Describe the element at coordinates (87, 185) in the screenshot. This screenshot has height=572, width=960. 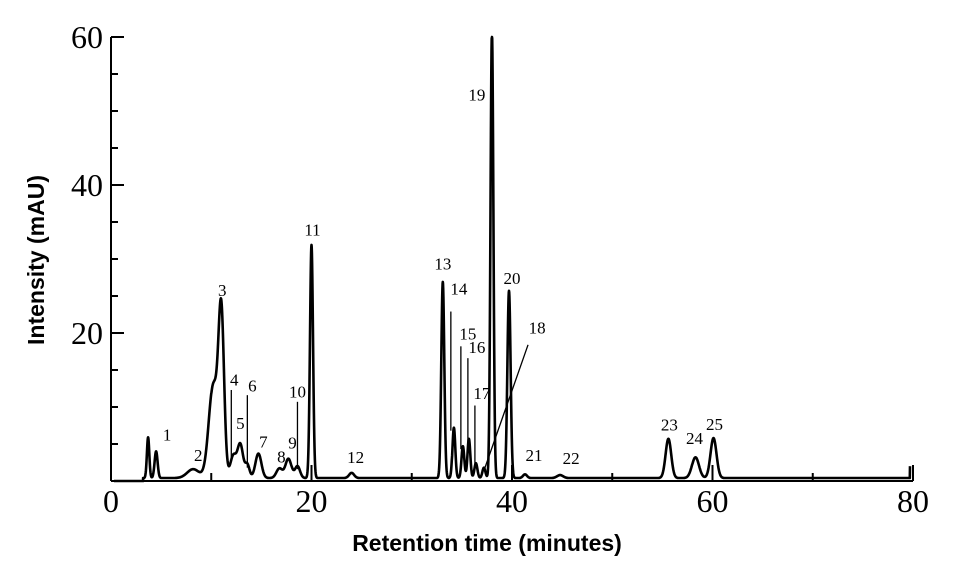
I see `y-tick-label: 40` at that location.